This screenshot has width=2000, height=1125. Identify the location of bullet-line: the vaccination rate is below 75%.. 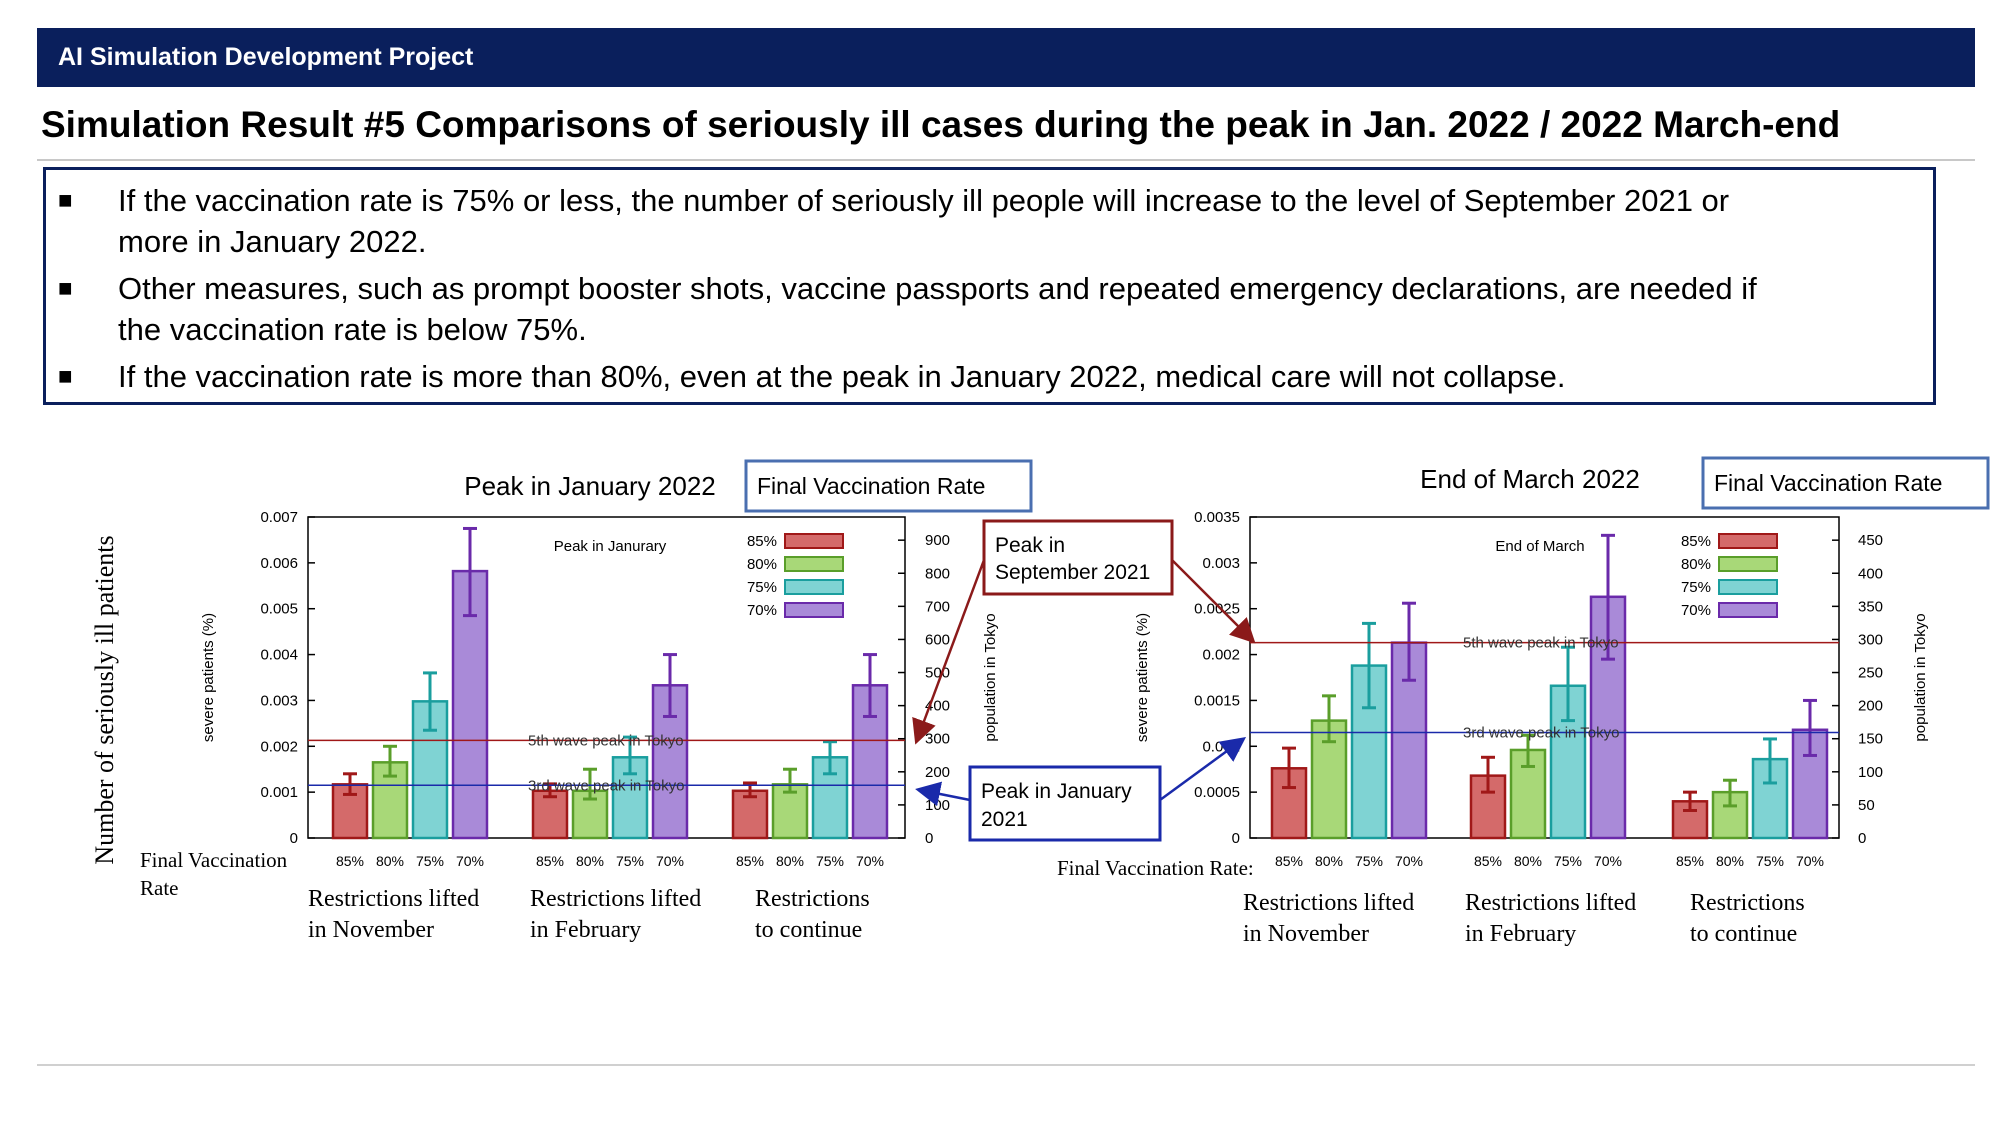
(352, 329).